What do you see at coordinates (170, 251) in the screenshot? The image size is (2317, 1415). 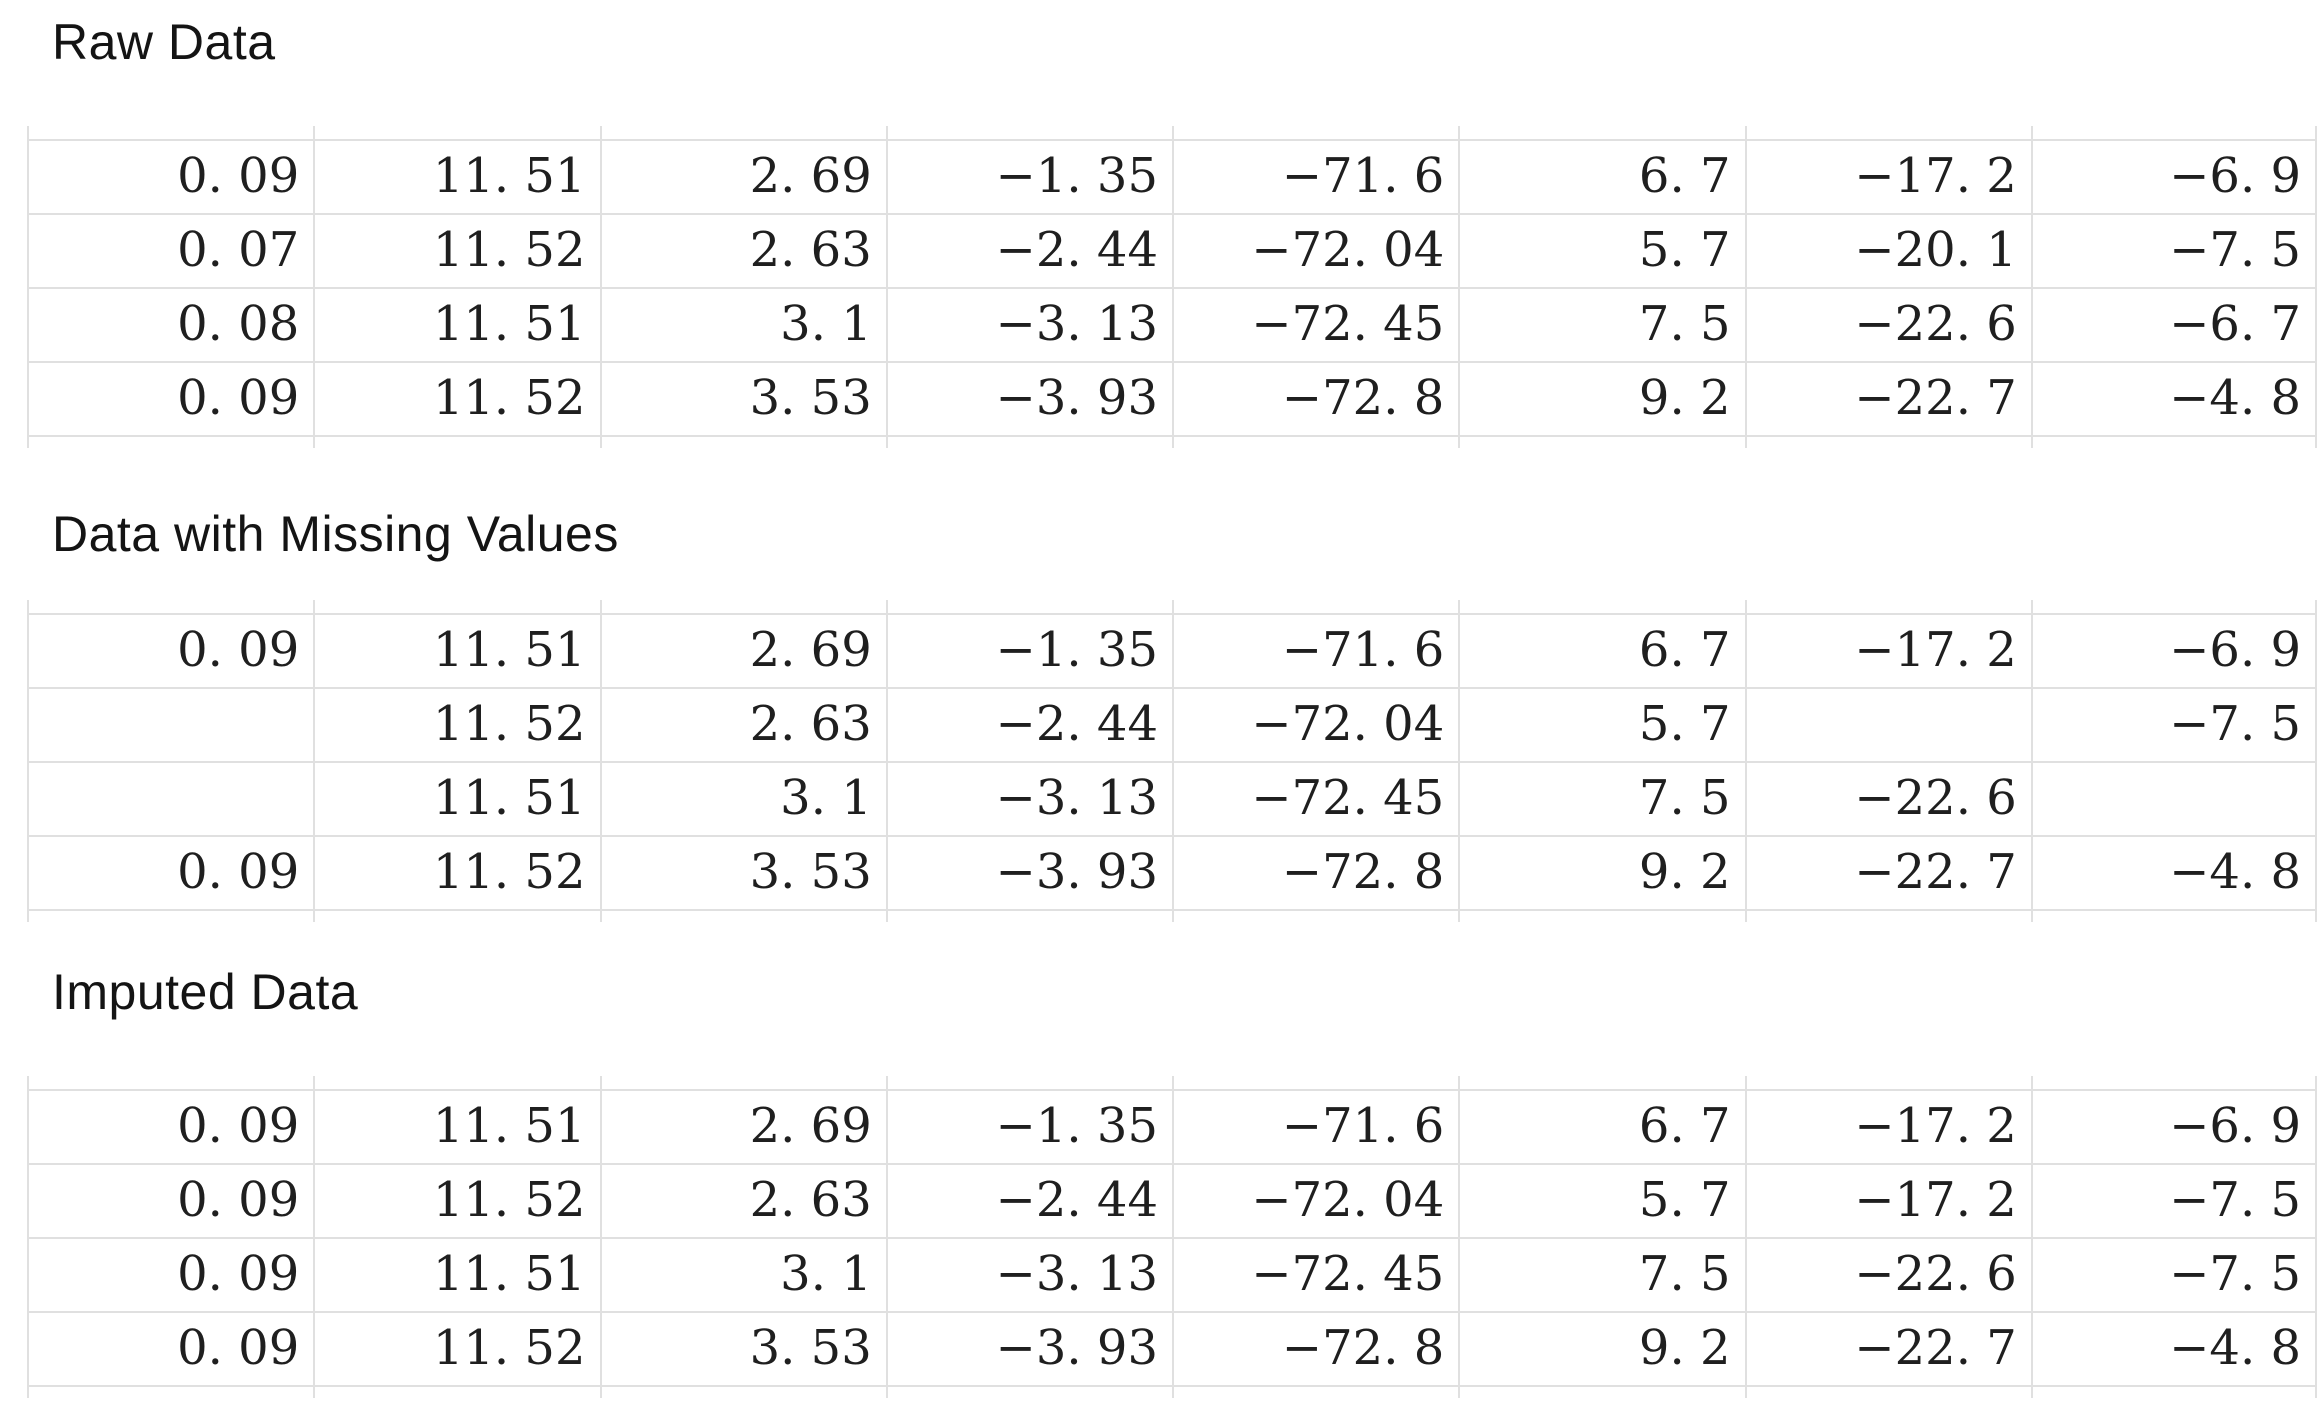 I see `table-cell: 0. 07` at bounding box center [170, 251].